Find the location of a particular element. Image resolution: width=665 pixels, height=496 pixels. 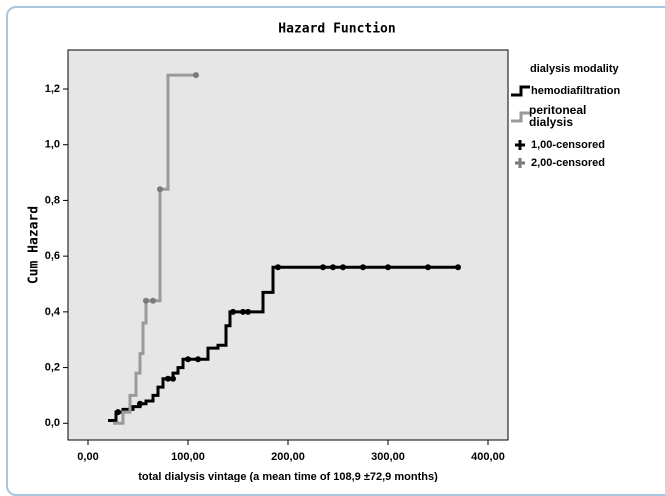

x-tick-label: 300,00 is located at coordinates (388, 457).